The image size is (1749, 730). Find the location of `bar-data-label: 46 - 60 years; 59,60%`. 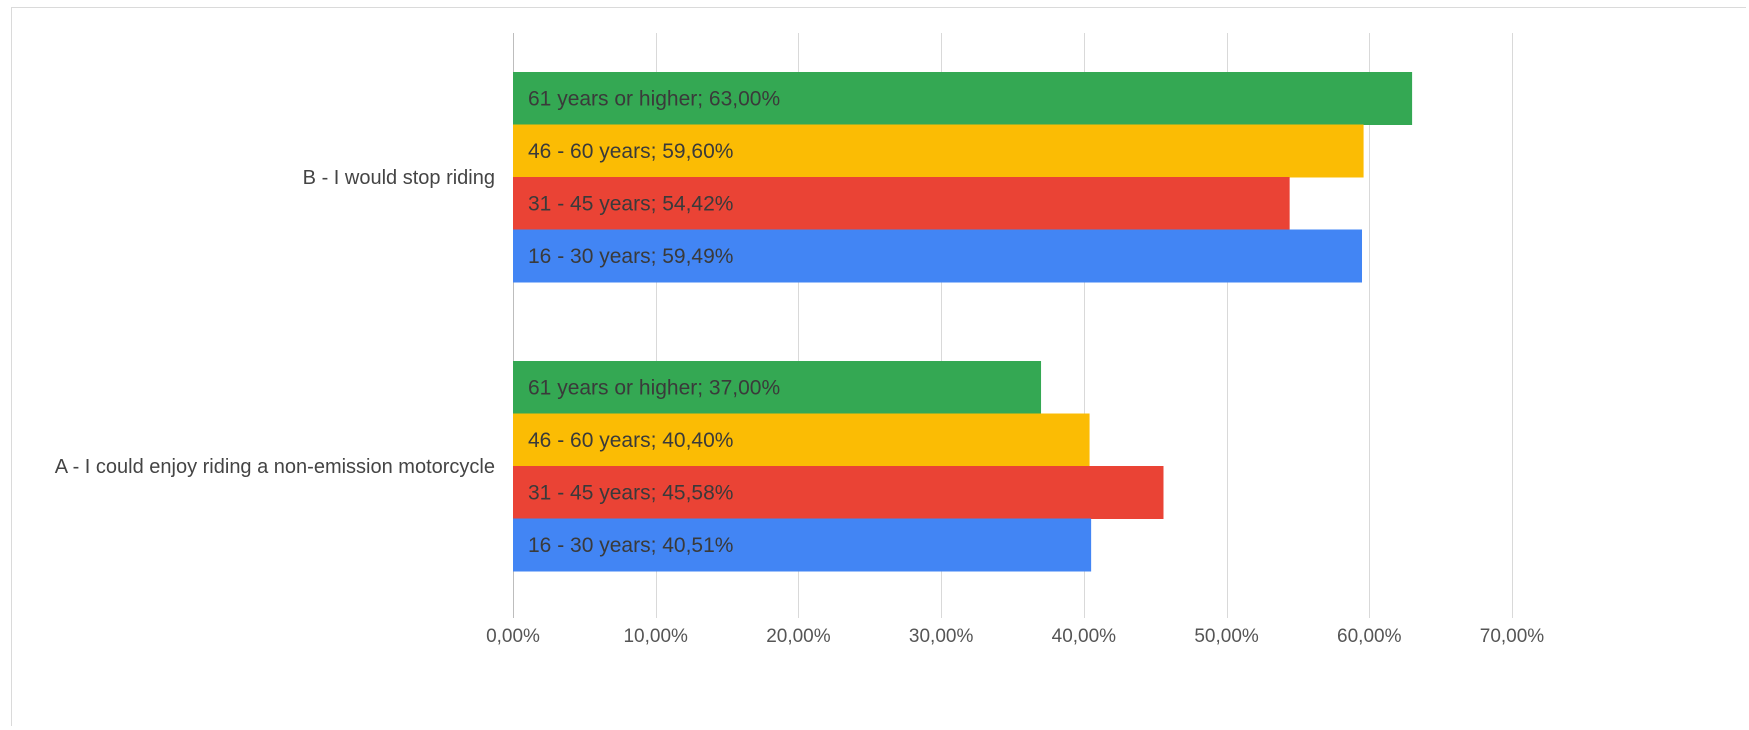

bar-data-label: 46 - 60 years; 59,60% is located at coordinates (630, 151).